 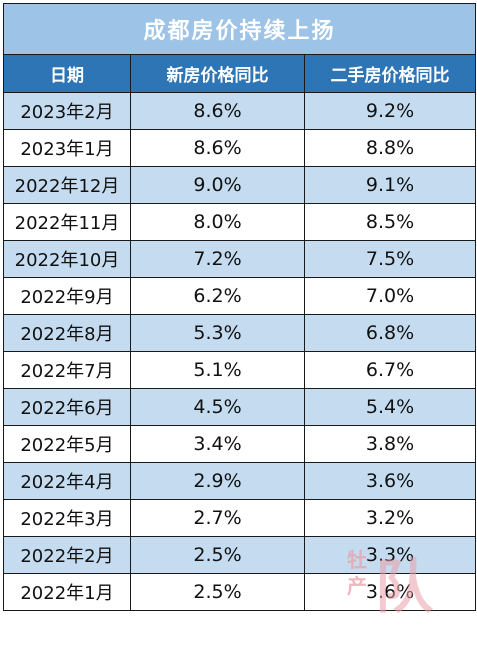 I want to click on table-row: 2022年7月 5.1% 6.7%, so click(x=240, y=370).